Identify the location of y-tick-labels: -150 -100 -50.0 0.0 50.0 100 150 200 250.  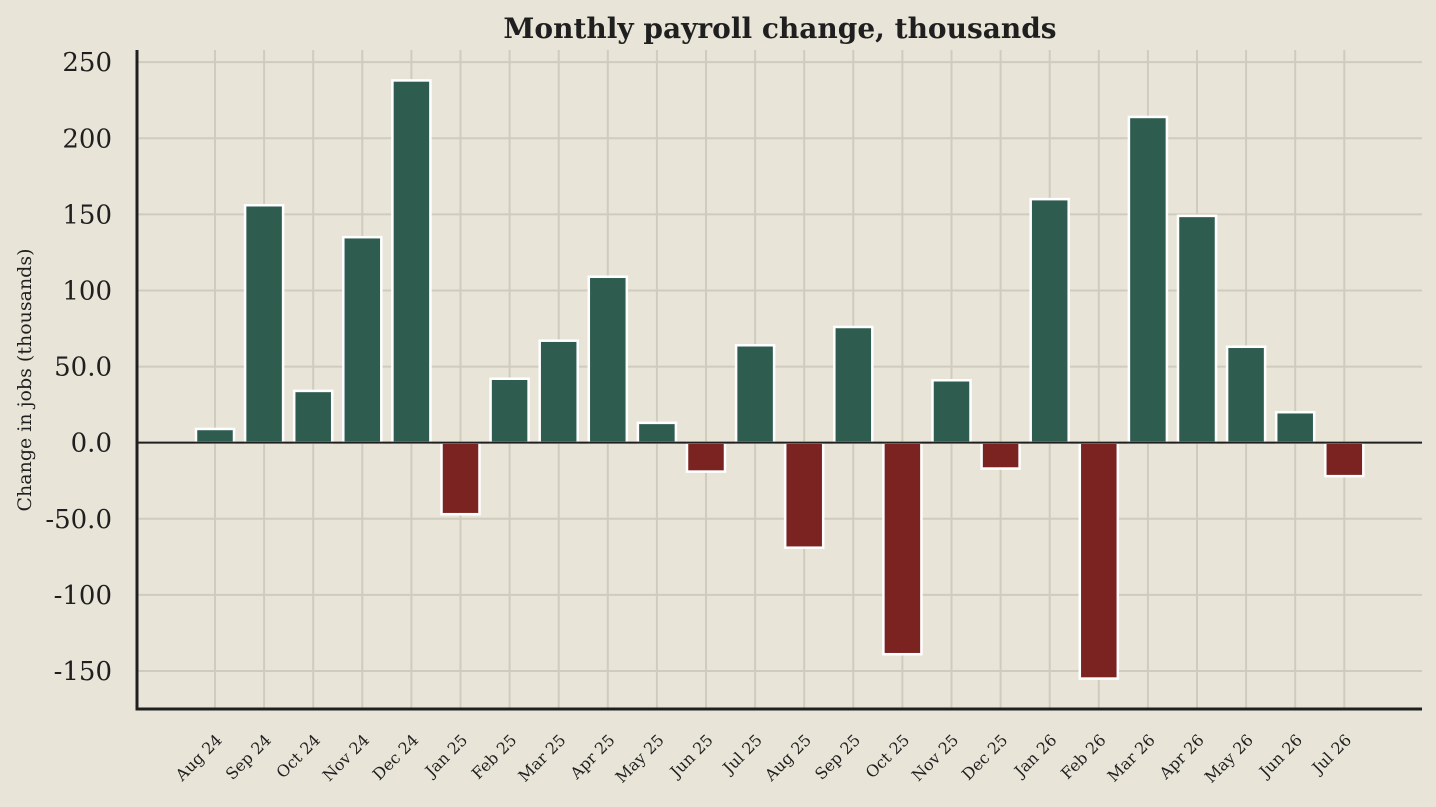
(78, 367).